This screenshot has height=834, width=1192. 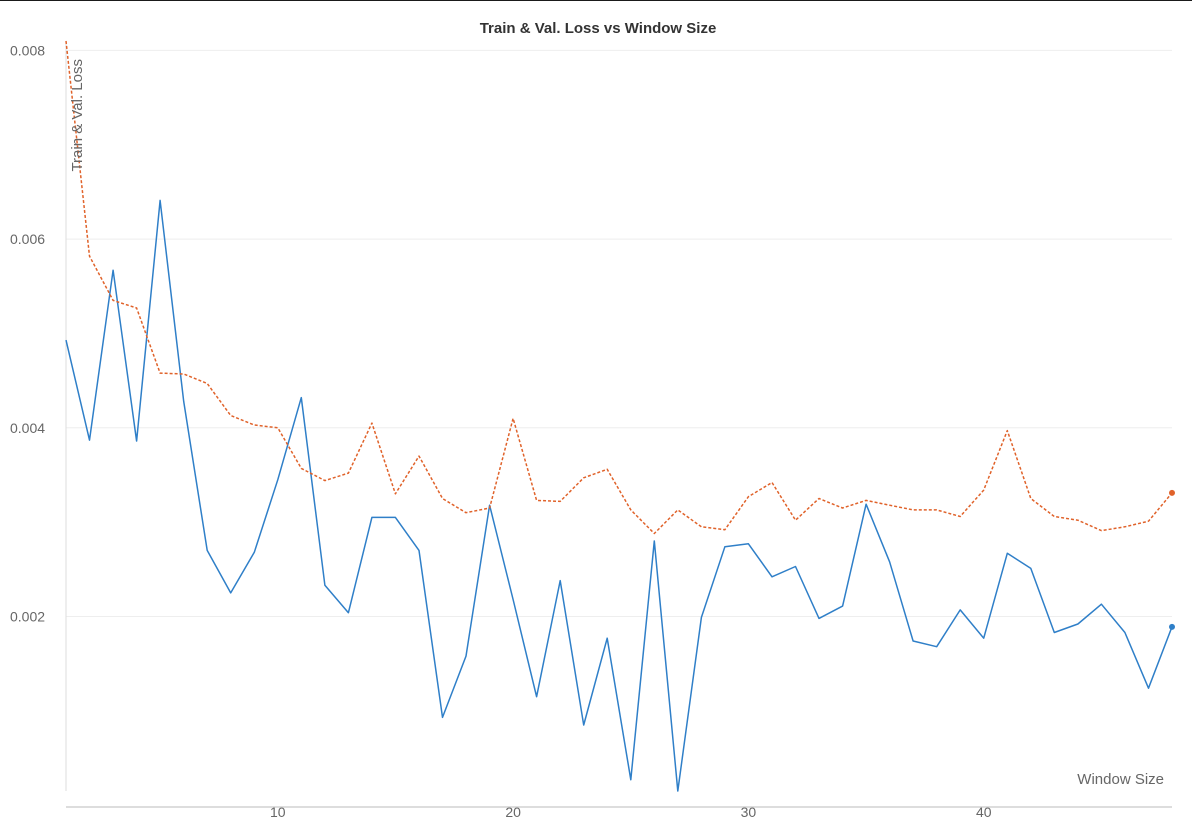 I want to click on x-tick-label: 10, so click(x=278, y=812).